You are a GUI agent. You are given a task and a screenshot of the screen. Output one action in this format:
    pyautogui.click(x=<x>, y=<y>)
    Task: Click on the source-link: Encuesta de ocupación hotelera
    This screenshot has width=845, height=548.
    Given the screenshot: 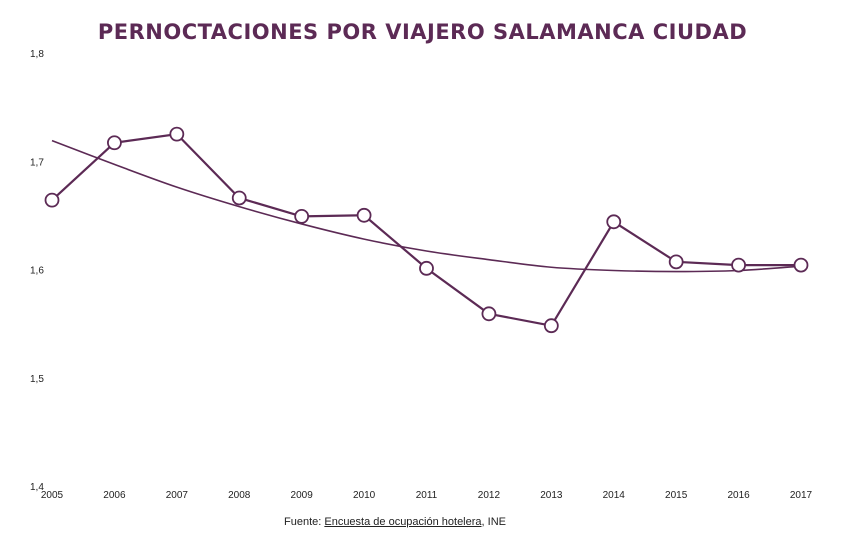 What is the action you would take?
    pyautogui.click(x=403, y=522)
    